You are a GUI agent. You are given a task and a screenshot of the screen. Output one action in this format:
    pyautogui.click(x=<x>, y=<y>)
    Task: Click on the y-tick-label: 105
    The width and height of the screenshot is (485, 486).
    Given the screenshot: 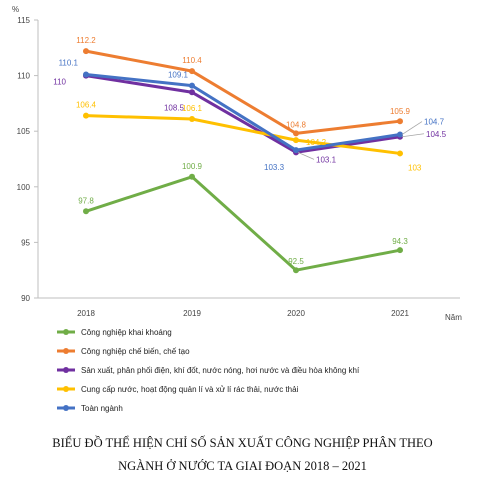 What is the action you would take?
    pyautogui.click(x=24, y=131)
    